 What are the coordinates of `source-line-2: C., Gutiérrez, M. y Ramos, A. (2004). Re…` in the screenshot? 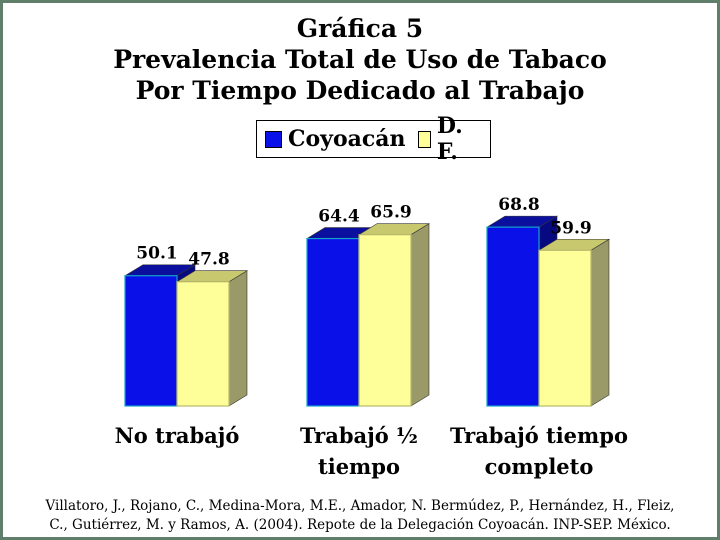 It's located at (360, 525).